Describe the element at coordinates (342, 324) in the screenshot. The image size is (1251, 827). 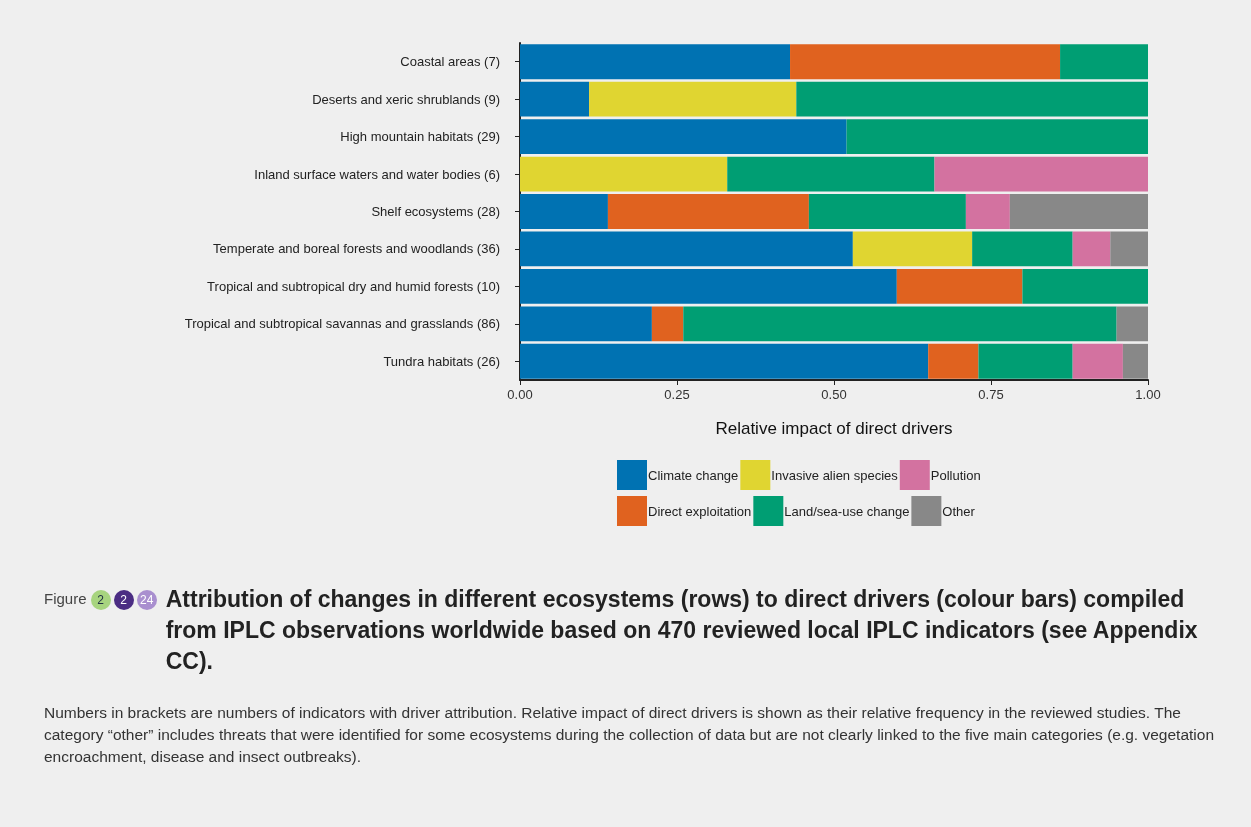
I see `y-tick-label: Tropical and subtropical savannas and grasslands (86)` at that location.